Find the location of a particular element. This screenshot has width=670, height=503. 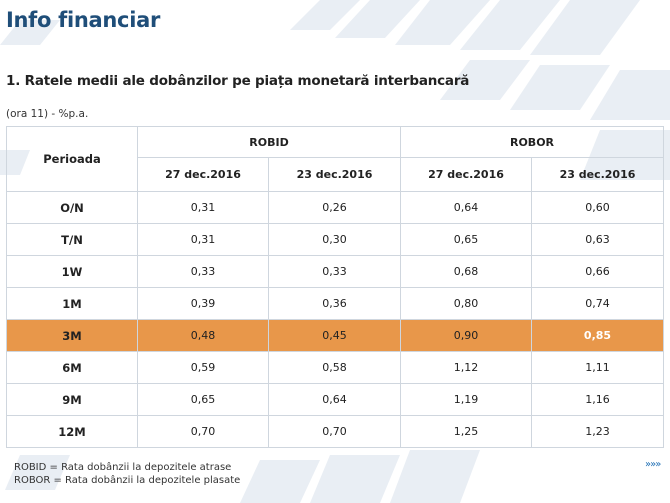

period-header: Perioada is located at coordinates (72, 159).